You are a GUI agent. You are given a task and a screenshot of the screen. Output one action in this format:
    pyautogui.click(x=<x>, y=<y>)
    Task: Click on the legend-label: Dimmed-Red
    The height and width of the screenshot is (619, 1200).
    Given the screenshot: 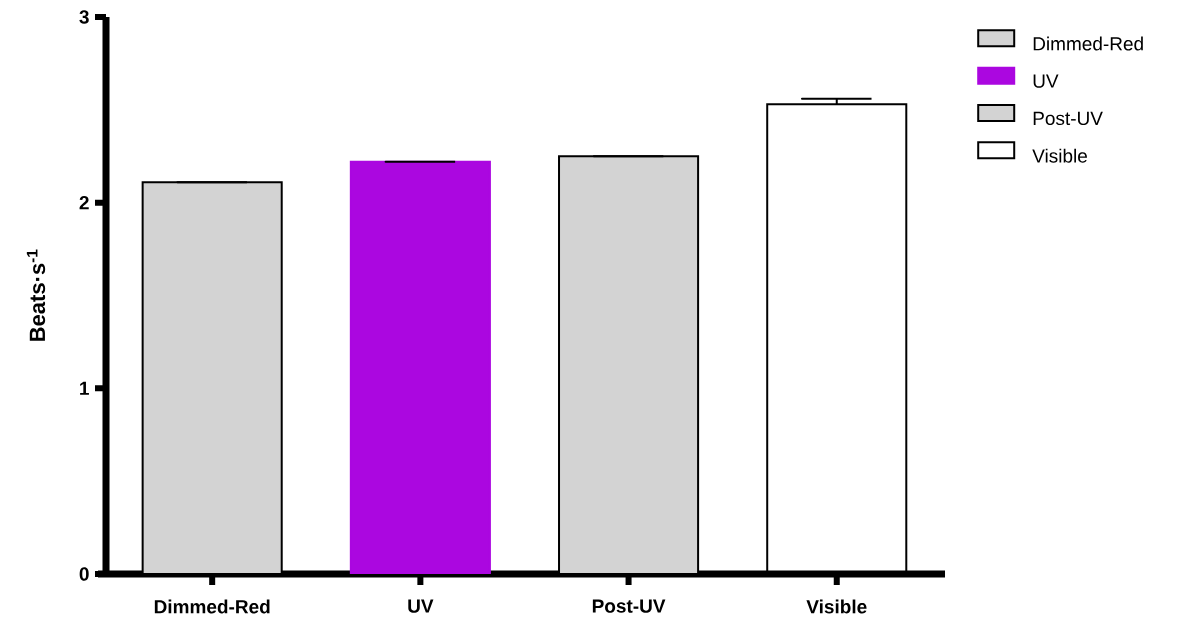 What is the action you would take?
    pyautogui.click(x=1088, y=43)
    